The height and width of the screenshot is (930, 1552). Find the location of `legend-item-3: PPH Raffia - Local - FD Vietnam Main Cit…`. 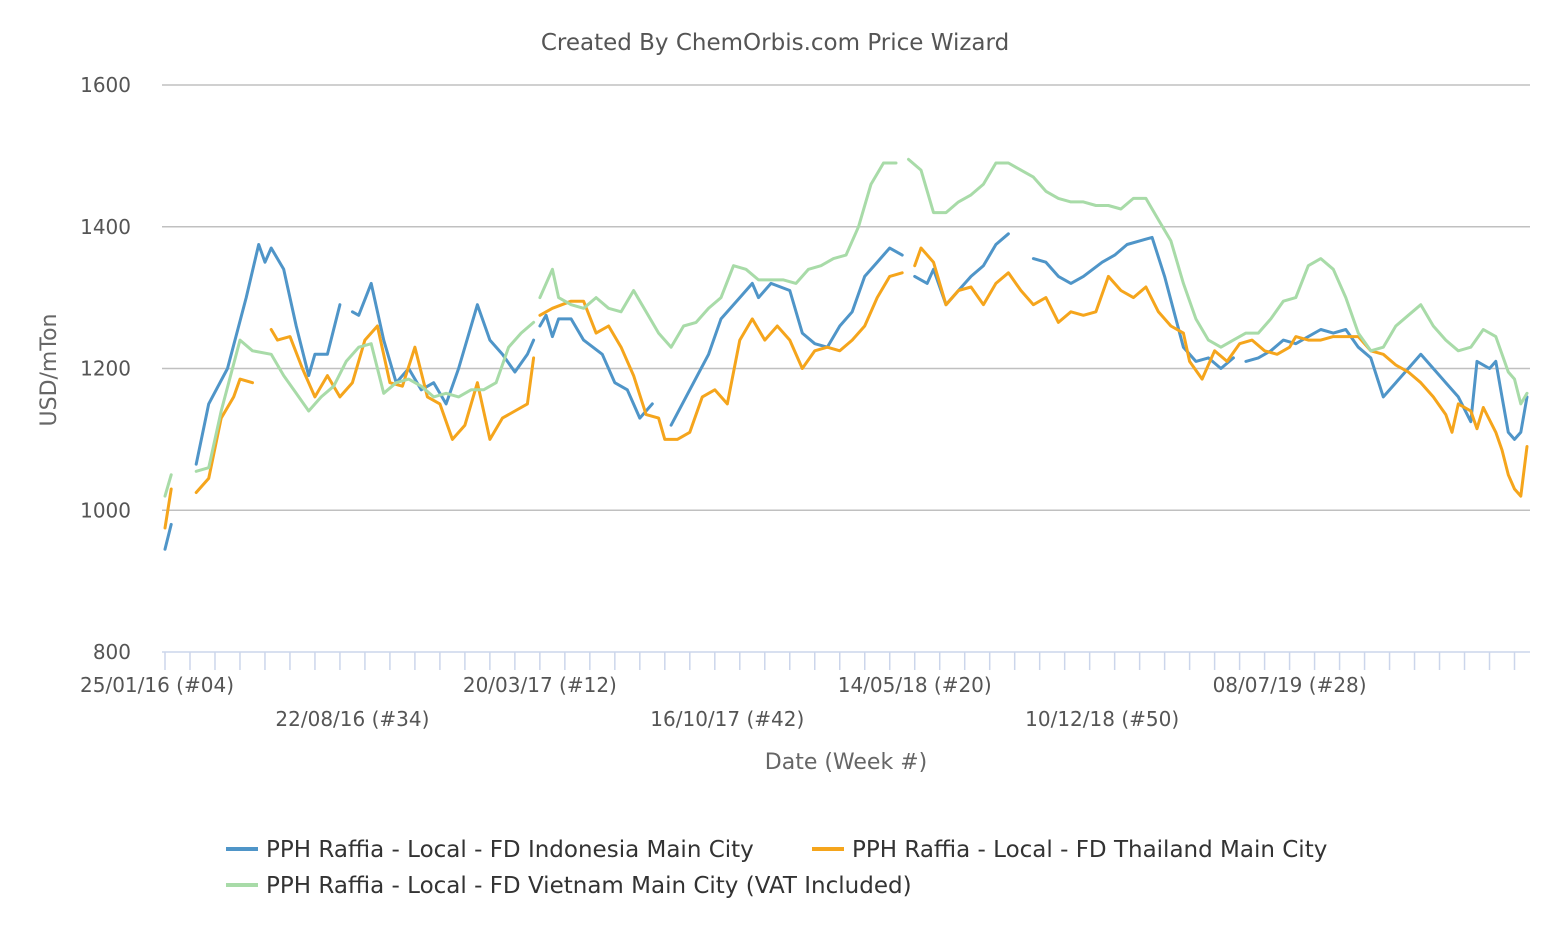

legend-item-3: PPH Raffia - Local - FD Vietnam Main Cit… is located at coordinates (569, 886).